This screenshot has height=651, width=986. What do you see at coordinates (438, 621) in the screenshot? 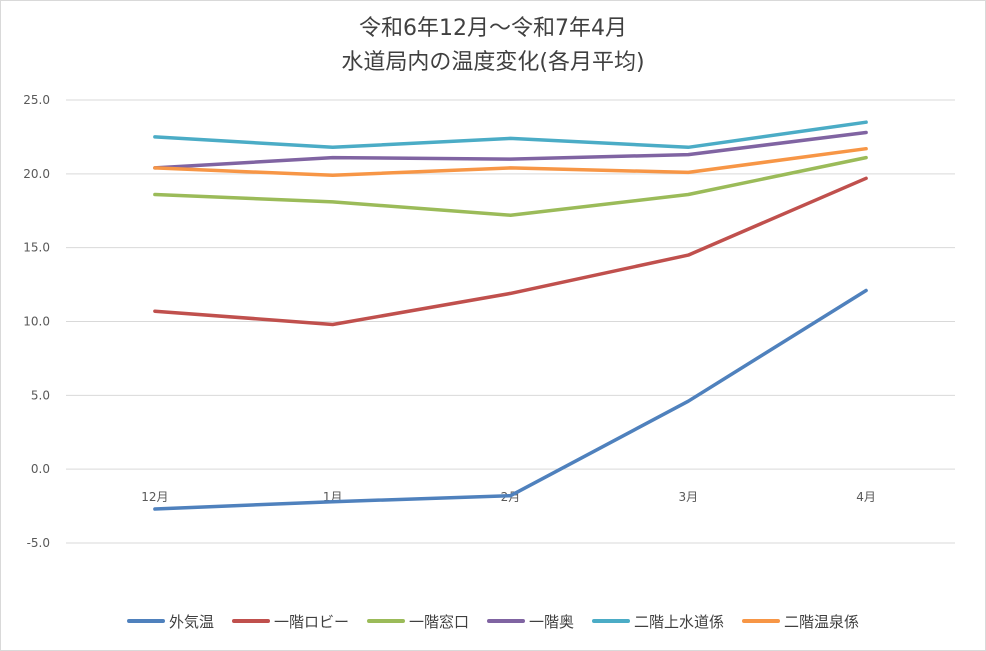
I see `legend-label: 一階窓口` at bounding box center [438, 621].